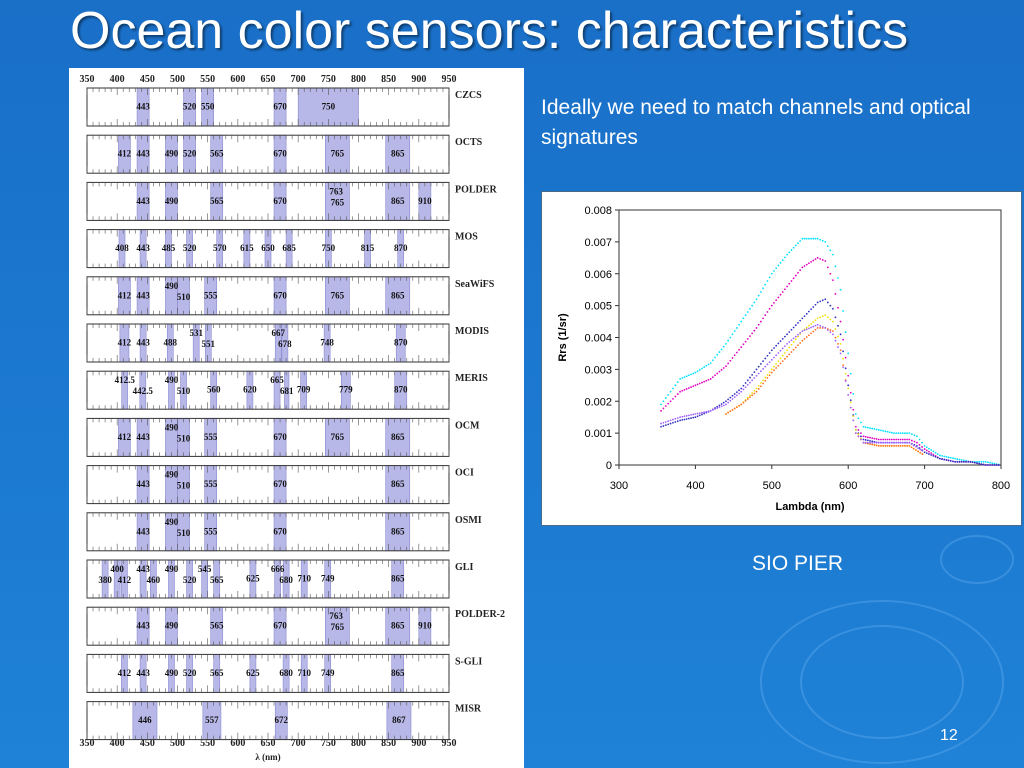  What do you see at coordinates (211, 484) in the screenshot?
I see `band-label: 555` at bounding box center [211, 484].